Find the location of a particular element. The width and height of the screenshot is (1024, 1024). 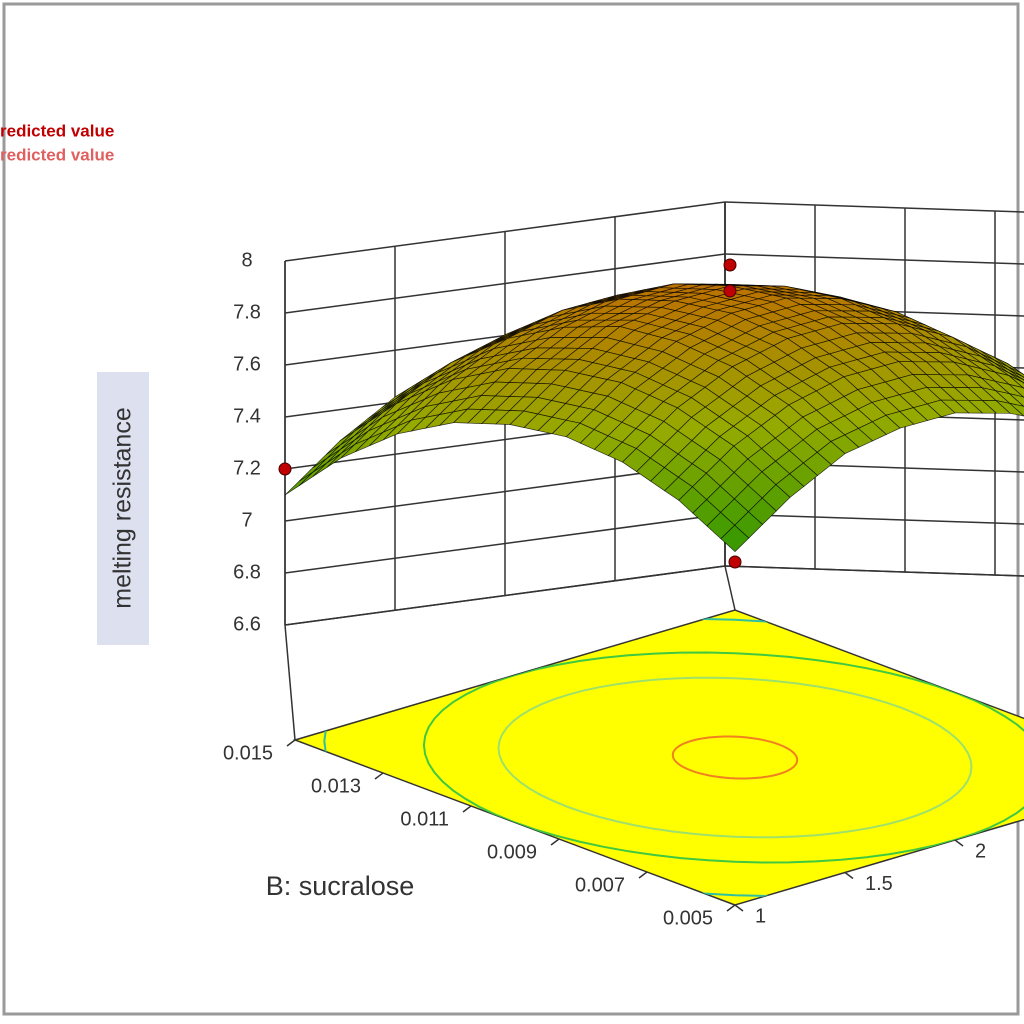

z-tick-label: 7.4 is located at coordinates (247, 416).